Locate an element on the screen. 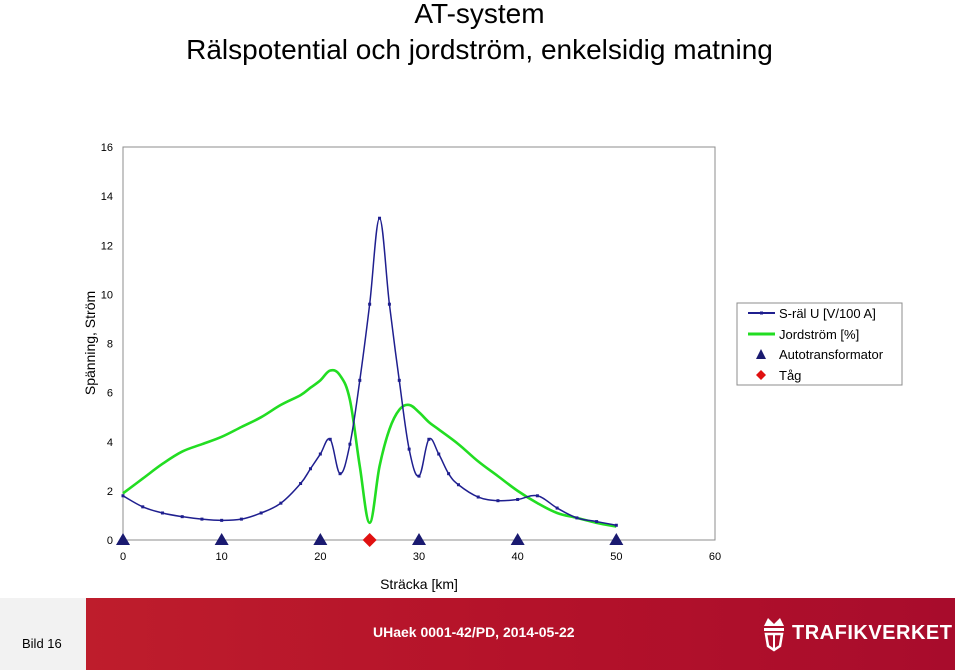 The image size is (959, 670). tag-marker is located at coordinates (369, 540).